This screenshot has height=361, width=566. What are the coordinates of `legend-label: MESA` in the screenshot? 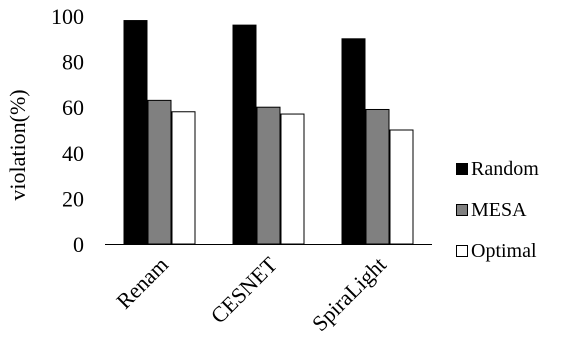 It's located at (499, 209).